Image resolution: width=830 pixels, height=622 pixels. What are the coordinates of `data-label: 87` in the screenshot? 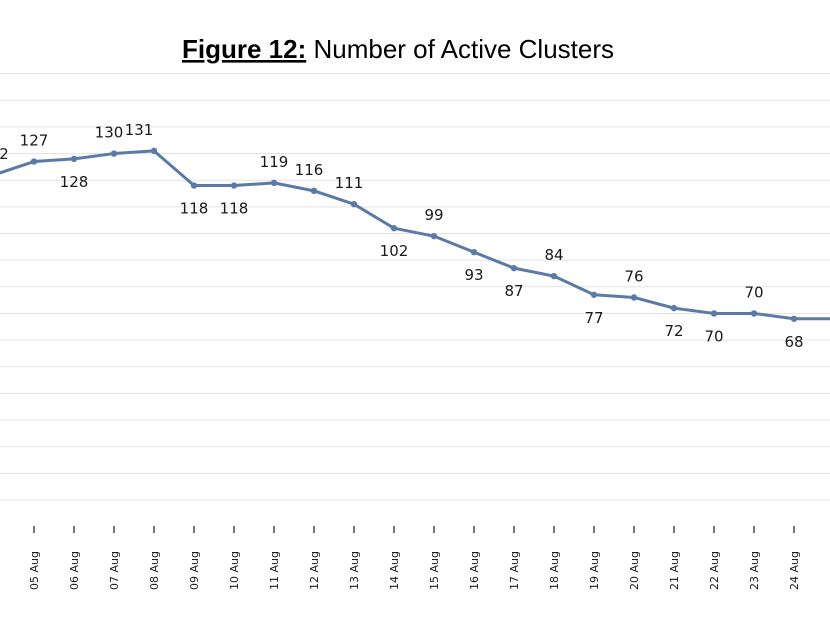 It's located at (513, 291).